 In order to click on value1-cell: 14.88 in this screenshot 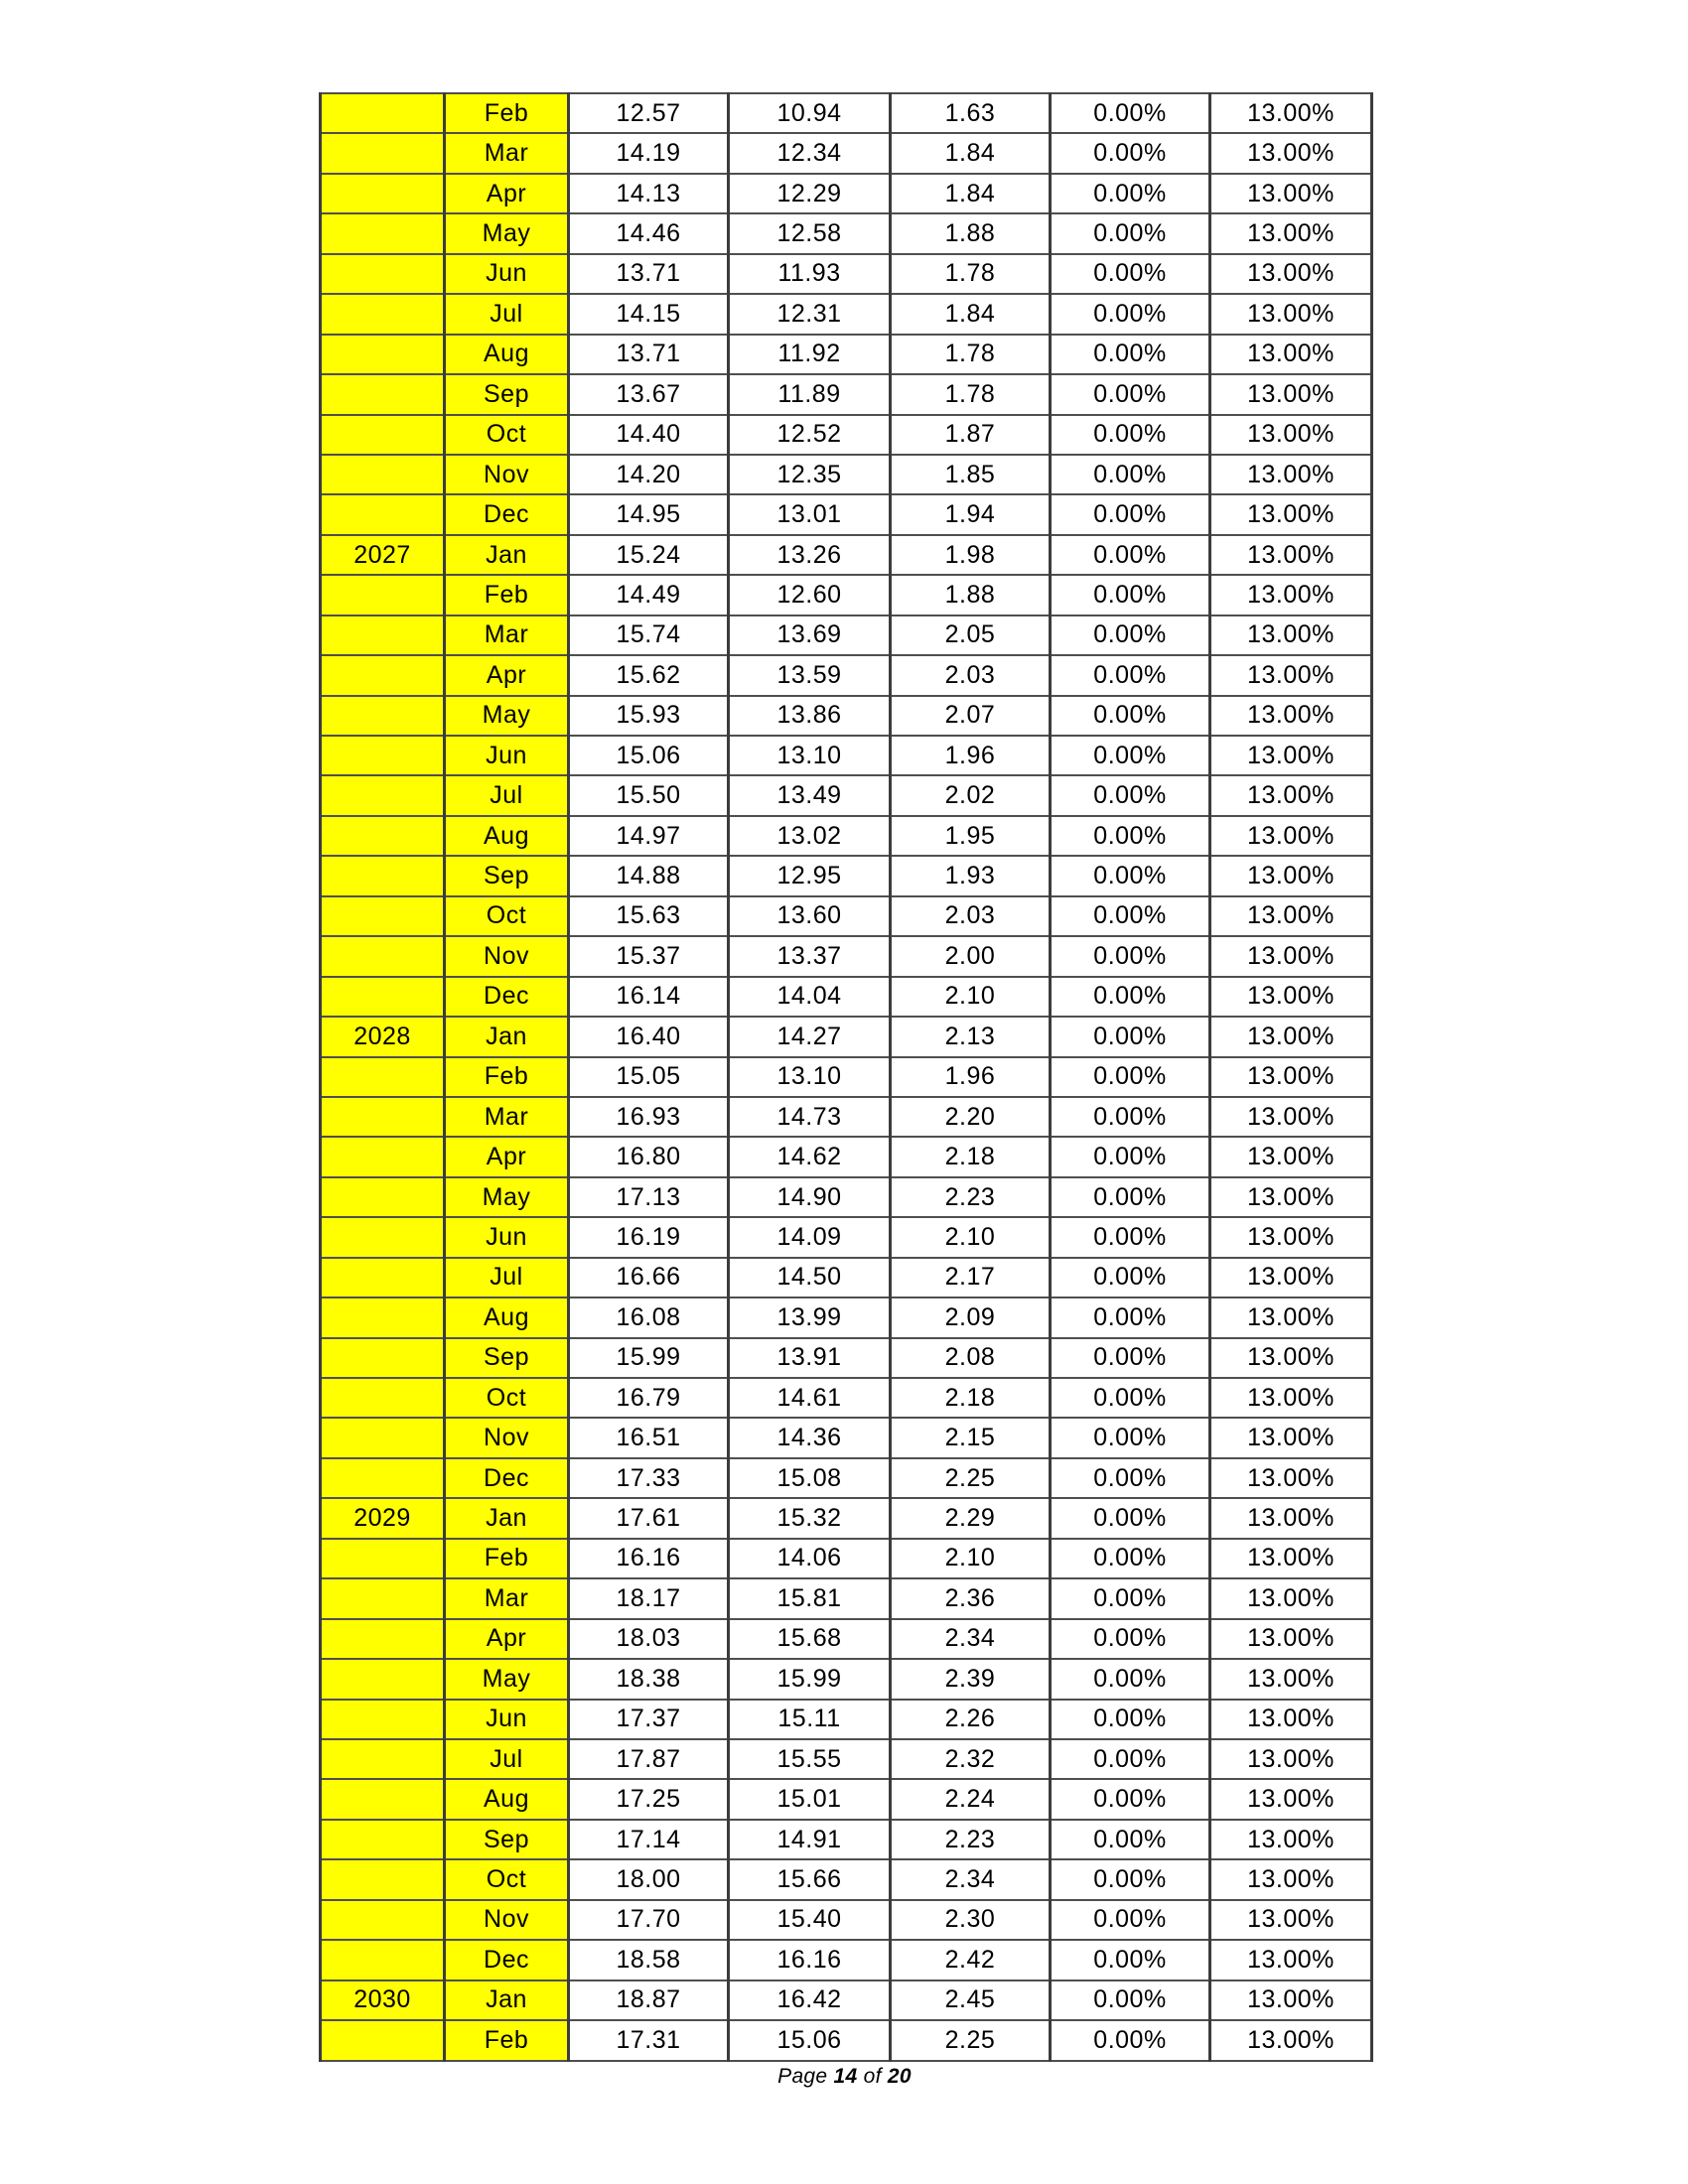, I will do `click(648, 876)`.